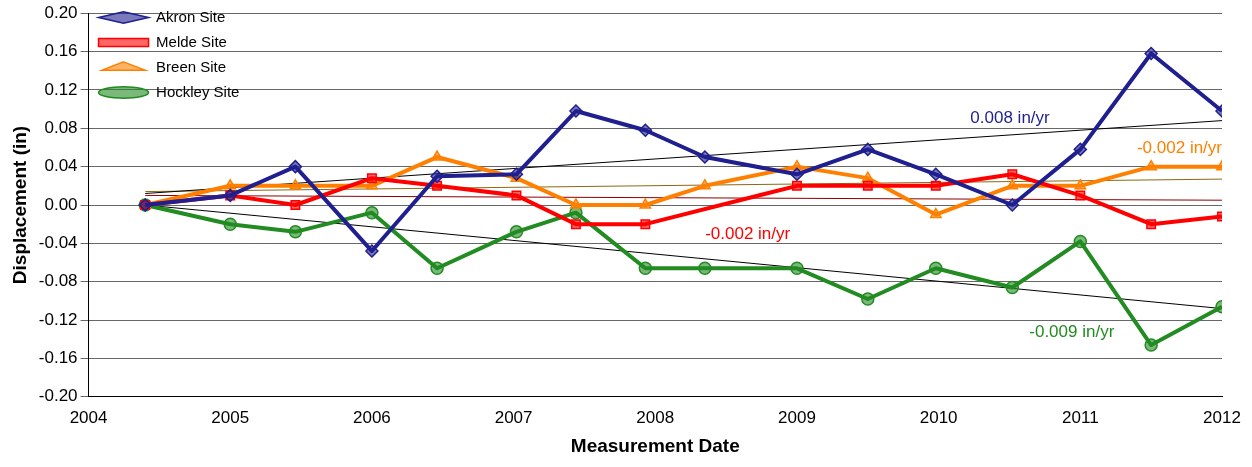  What do you see at coordinates (58, 396) in the screenshot?
I see `y-tick-label: -0.20` at bounding box center [58, 396].